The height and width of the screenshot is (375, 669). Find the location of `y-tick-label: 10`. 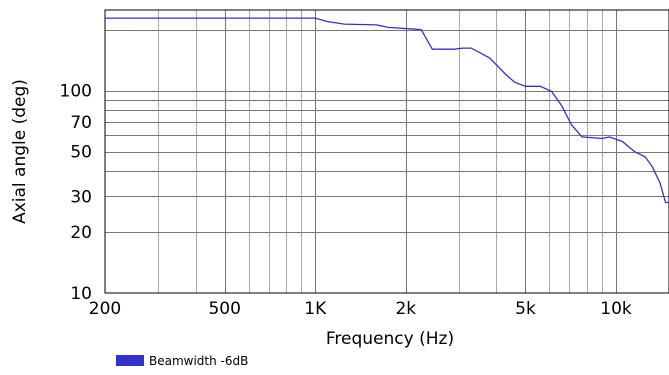

y-tick-label: 10 is located at coordinates (81, 294).